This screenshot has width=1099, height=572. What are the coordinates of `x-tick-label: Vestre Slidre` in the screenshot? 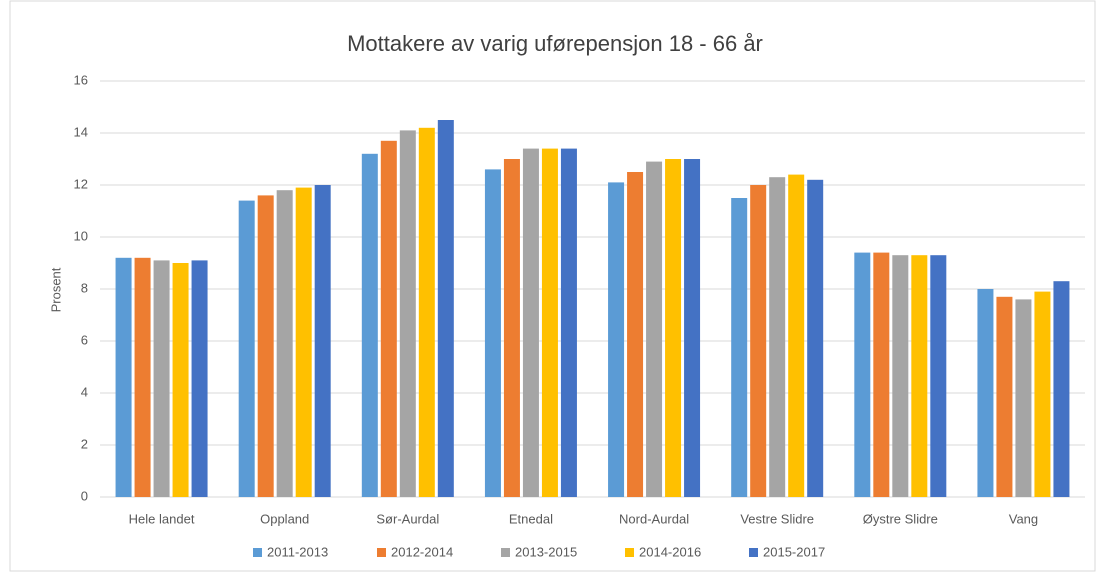 It's located at (777, 518).